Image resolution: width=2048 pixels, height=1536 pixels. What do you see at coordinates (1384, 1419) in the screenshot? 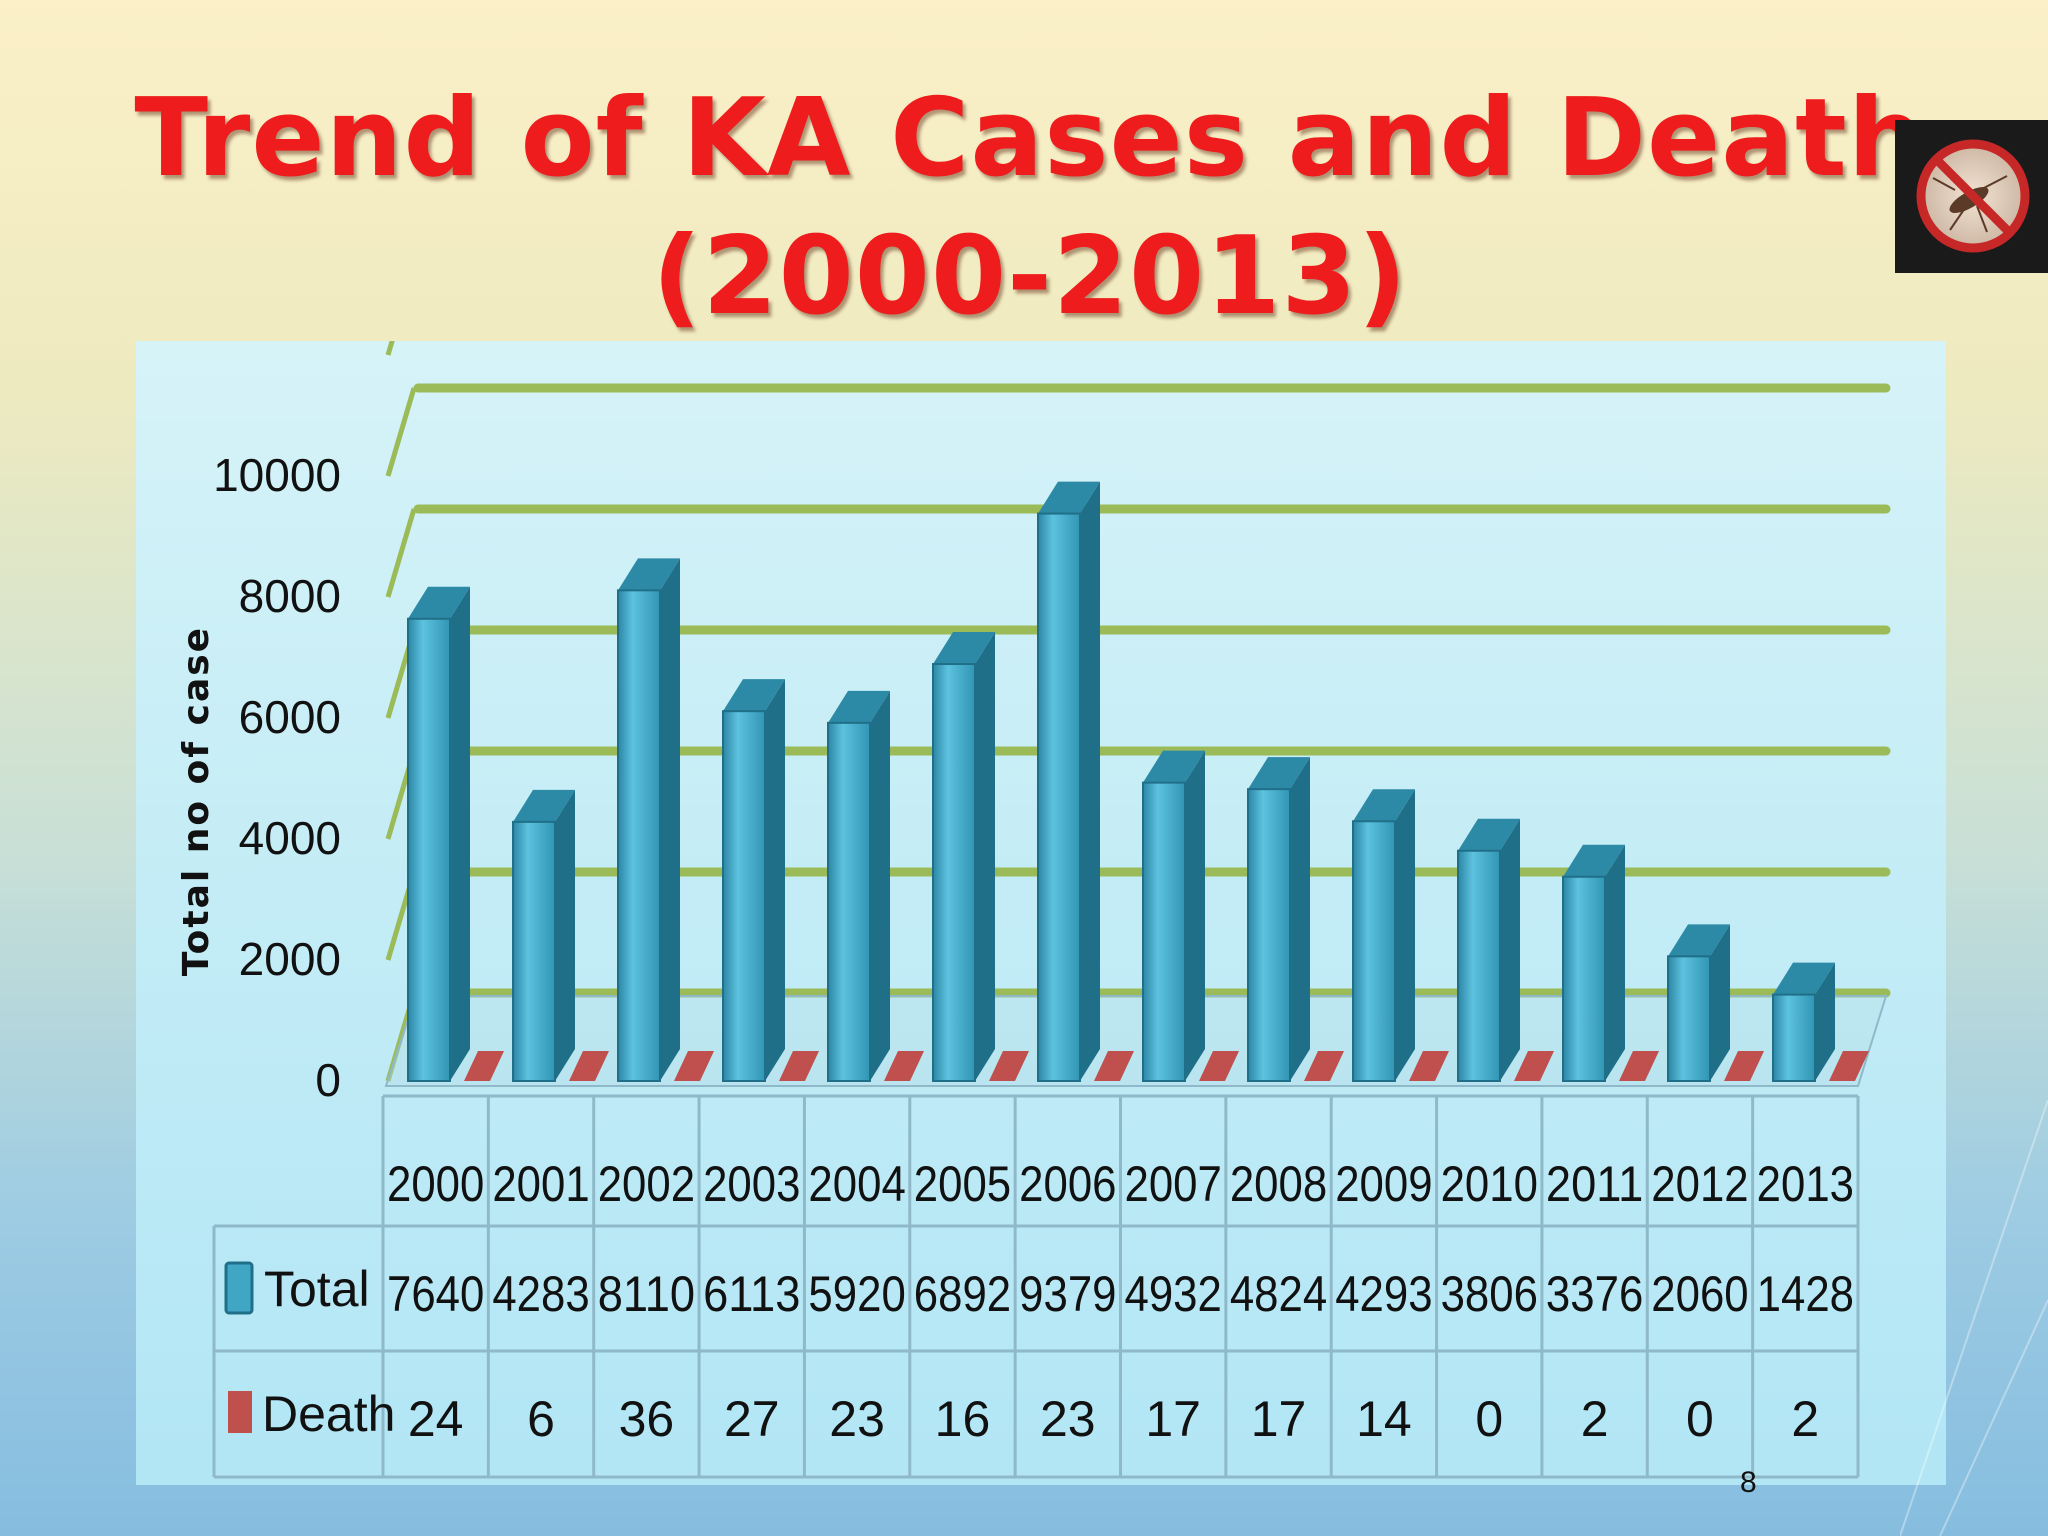
I see `death-value-label: 14` at bounding box center [1384, 1419].